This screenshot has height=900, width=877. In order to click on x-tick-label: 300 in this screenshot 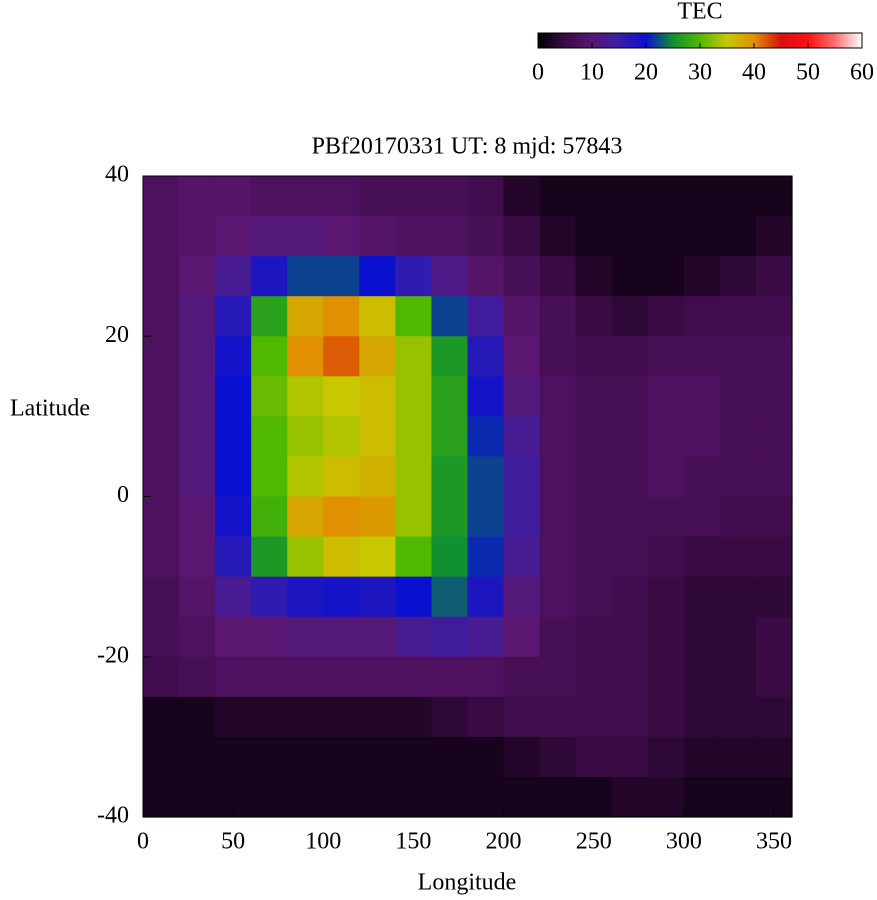, I will do `click(684, 842)`.